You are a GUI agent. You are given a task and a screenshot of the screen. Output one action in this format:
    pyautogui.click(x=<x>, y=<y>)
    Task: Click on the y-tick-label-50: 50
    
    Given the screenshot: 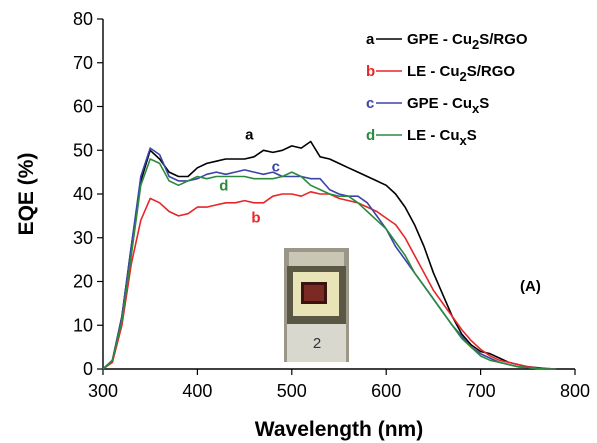 What is the action you would take?
    pyautogui.click(x=83, y=150)
    